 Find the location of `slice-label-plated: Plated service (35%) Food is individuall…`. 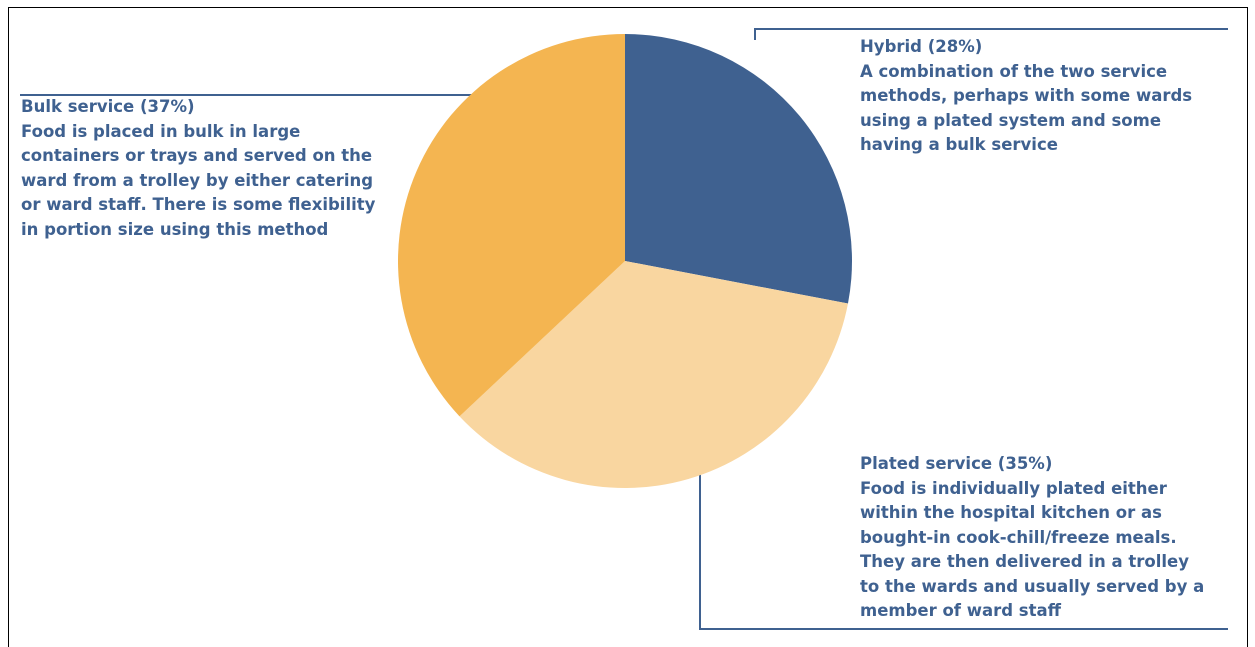

slice-label-plated: Plated service (35%) Food is individuall… is located at coordinates (1035, 538).